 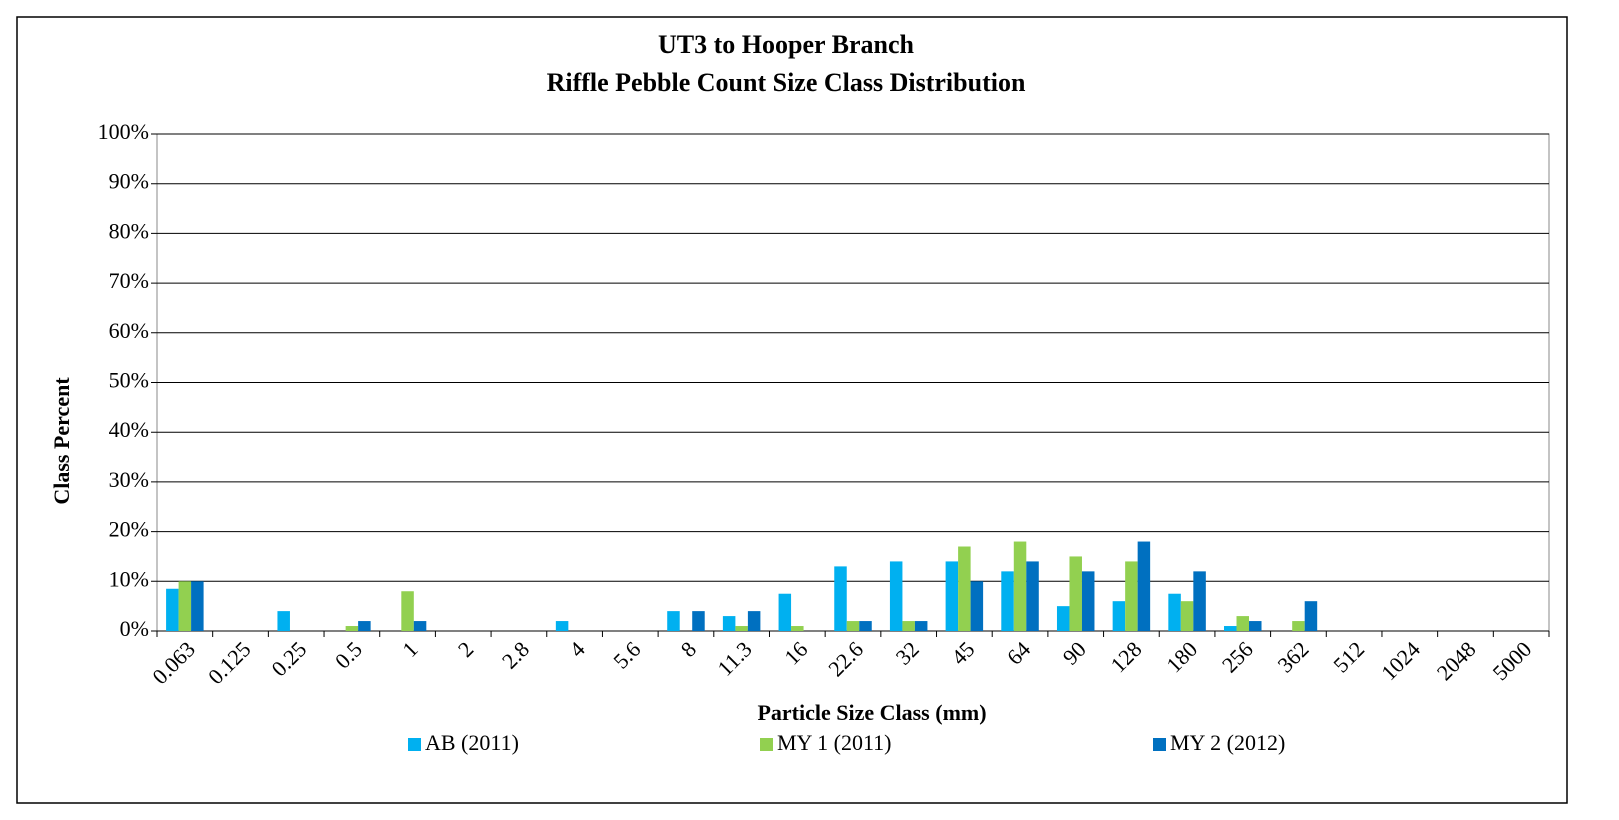 I want to click on y-tick-label: 70%, so click(x=129, y=280).